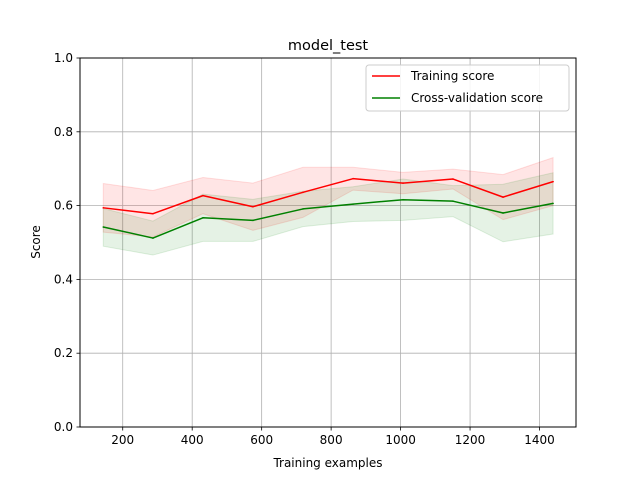 This screenshot has height=480, width=640. I want to click on legend-box, so click(467, 88).